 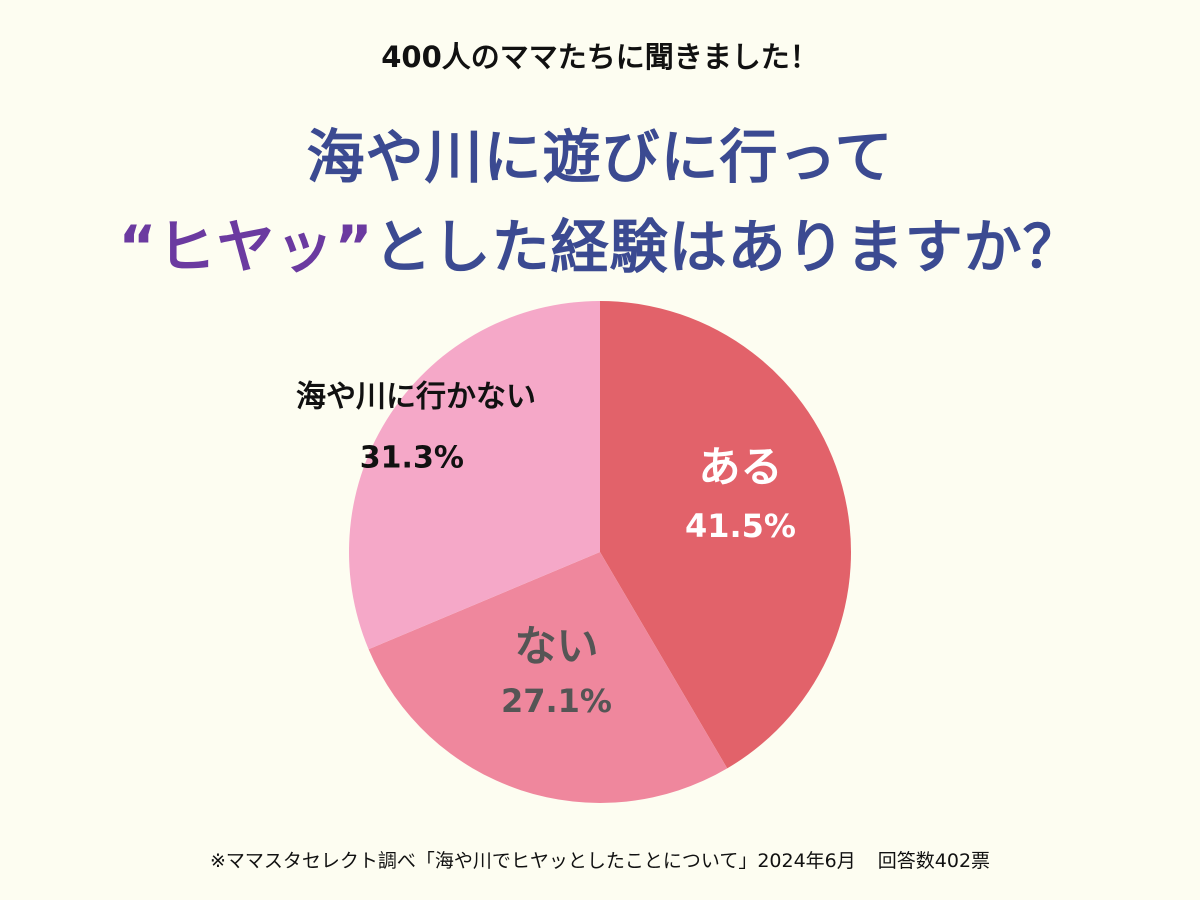 What do you see at coordinates (600, 157) in the screenshot?
I see `chart-title-line1: 海や川に遊びに行って` at bounding box center [600, 157].